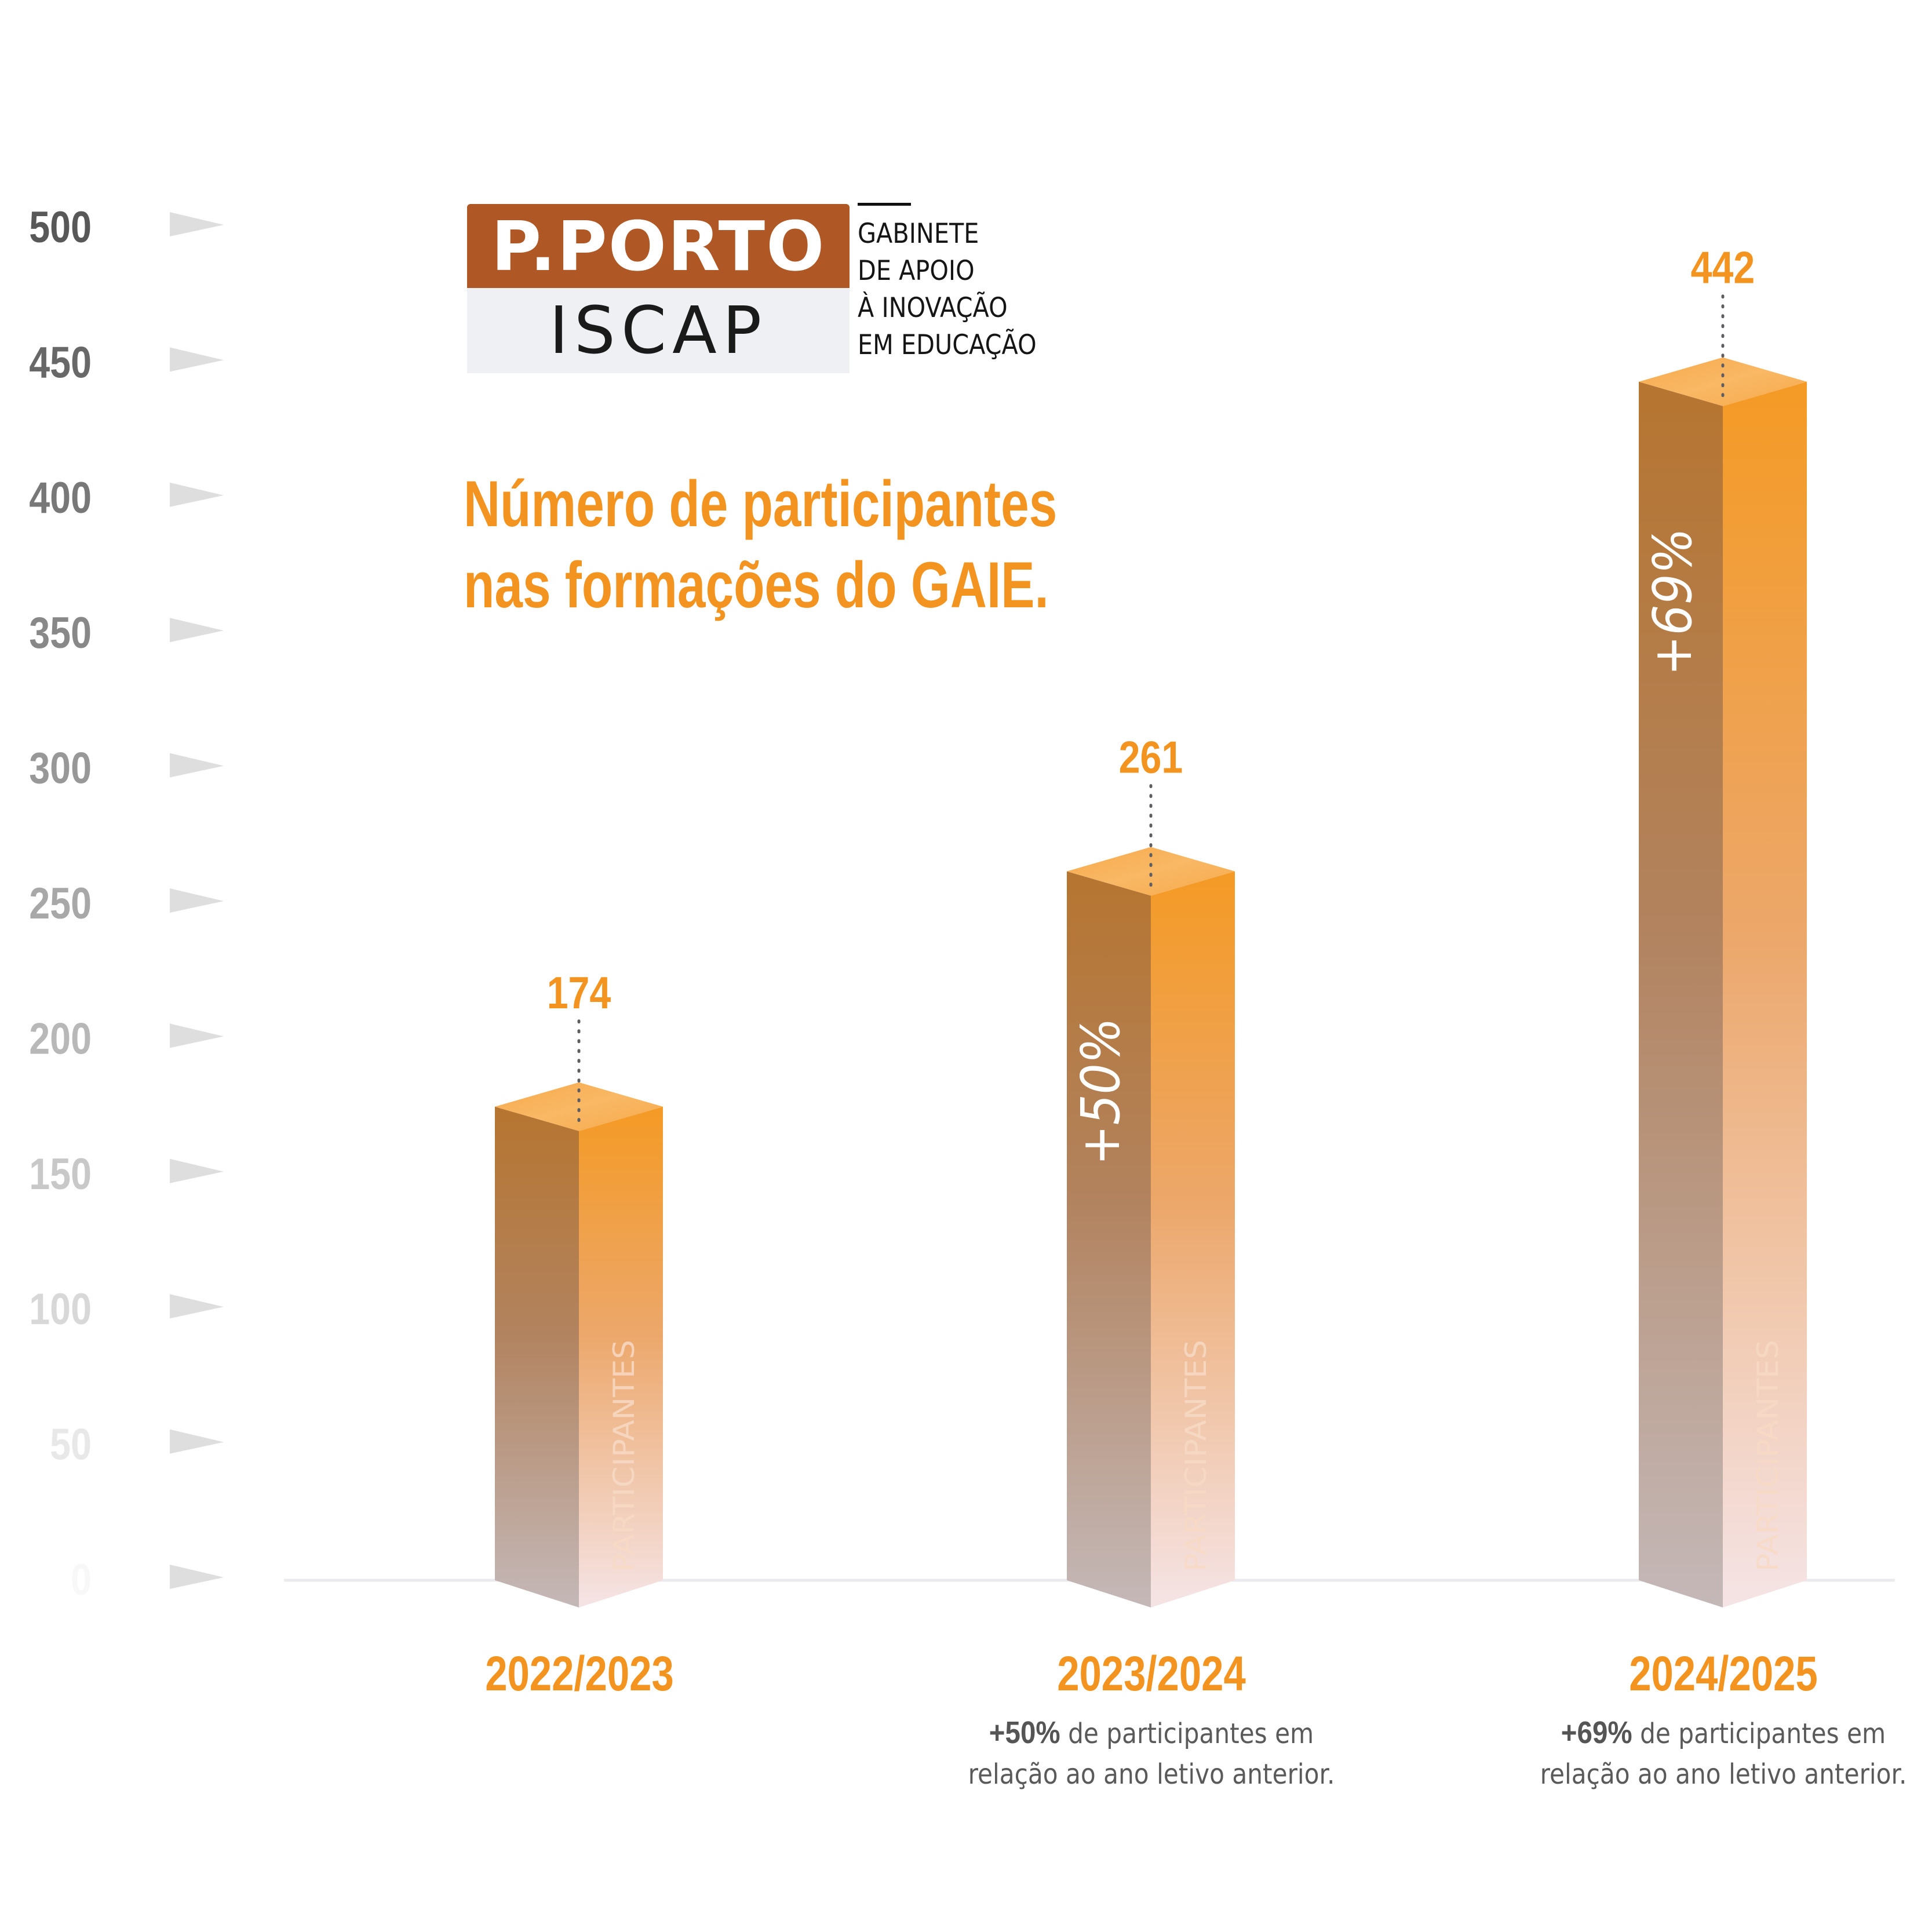  I want to click on chart-title-line: nas formações do GAIE., so click(756, 585).